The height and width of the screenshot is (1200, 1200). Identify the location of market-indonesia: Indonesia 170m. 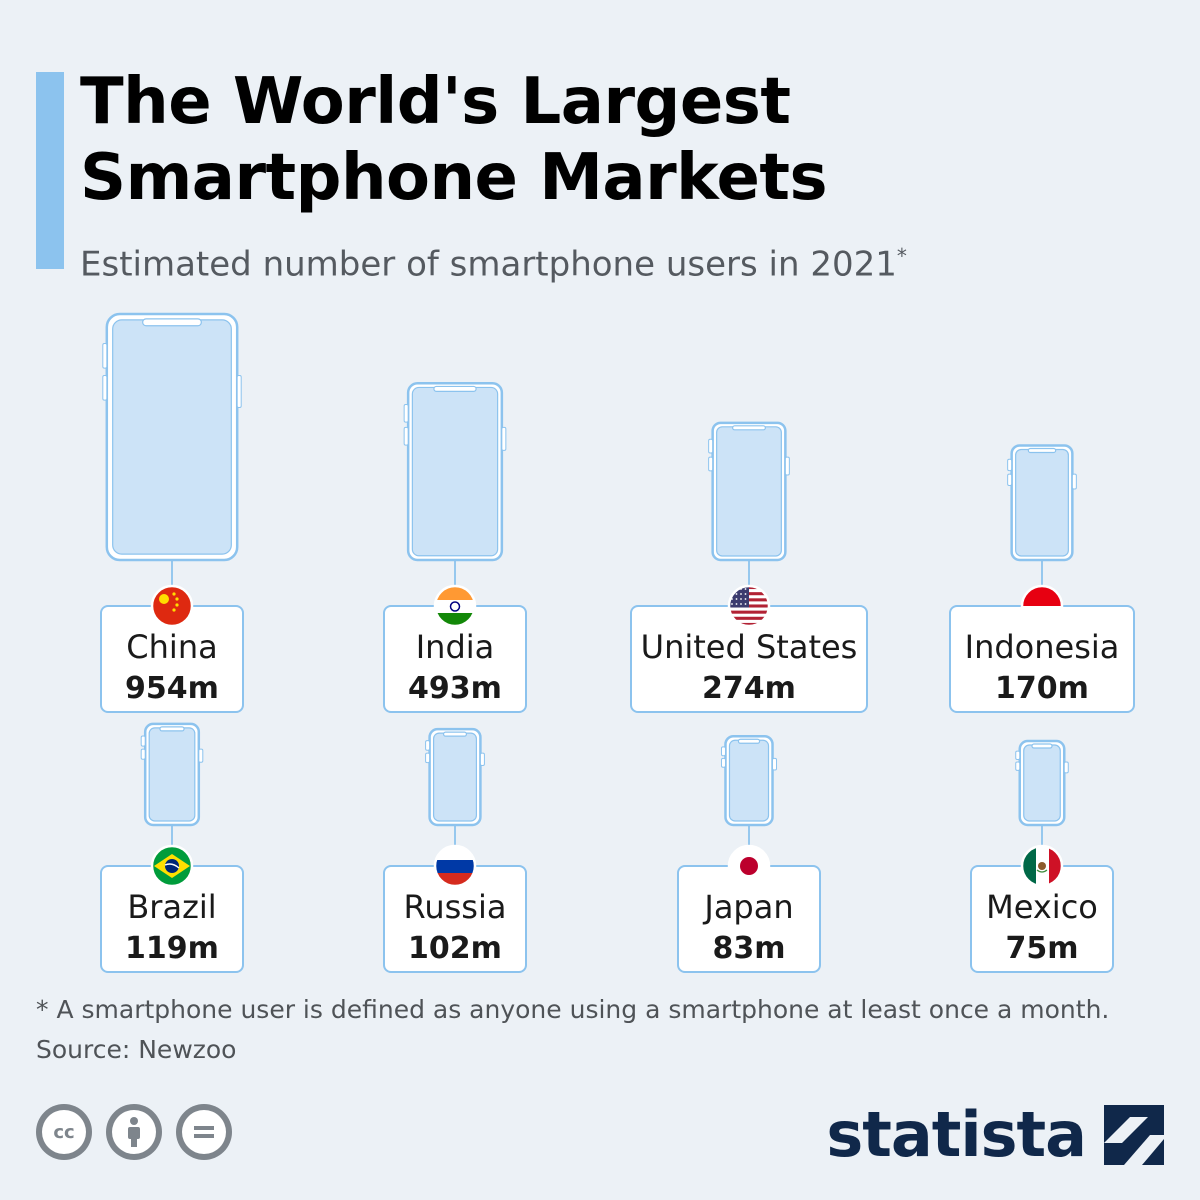
(1042, 578).